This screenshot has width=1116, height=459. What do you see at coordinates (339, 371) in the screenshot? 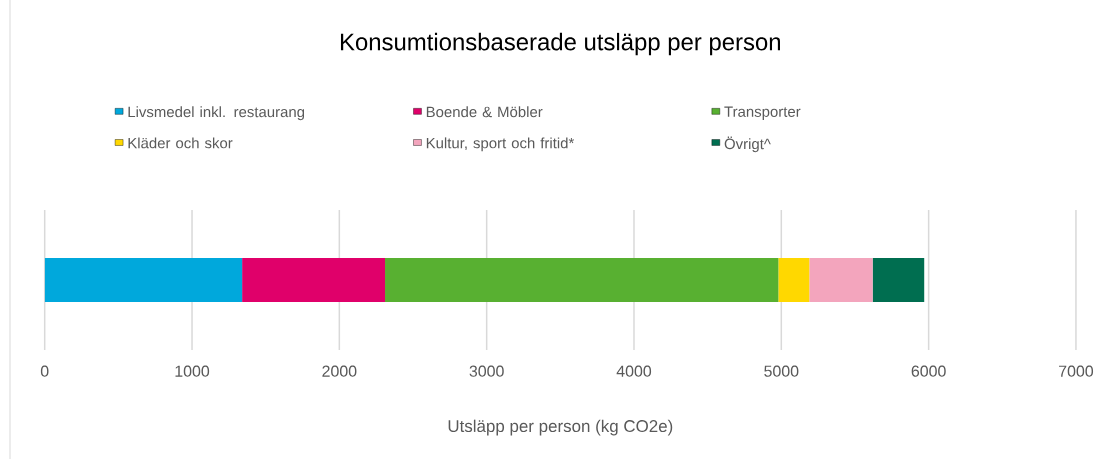
I see `x-tick-label: 2000` at bounding box center [339, 371].